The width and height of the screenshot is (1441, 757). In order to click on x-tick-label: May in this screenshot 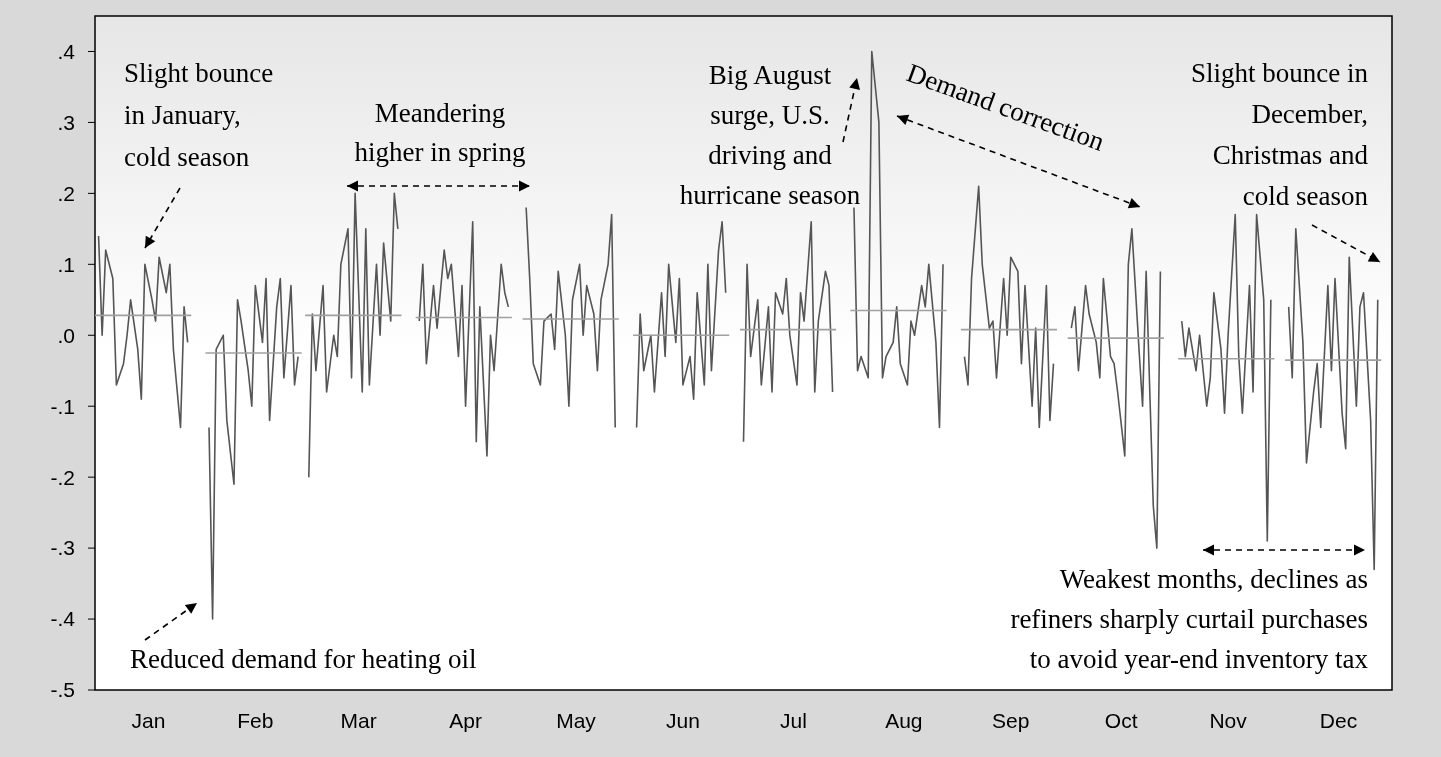, I will do `click(576, 720)`.